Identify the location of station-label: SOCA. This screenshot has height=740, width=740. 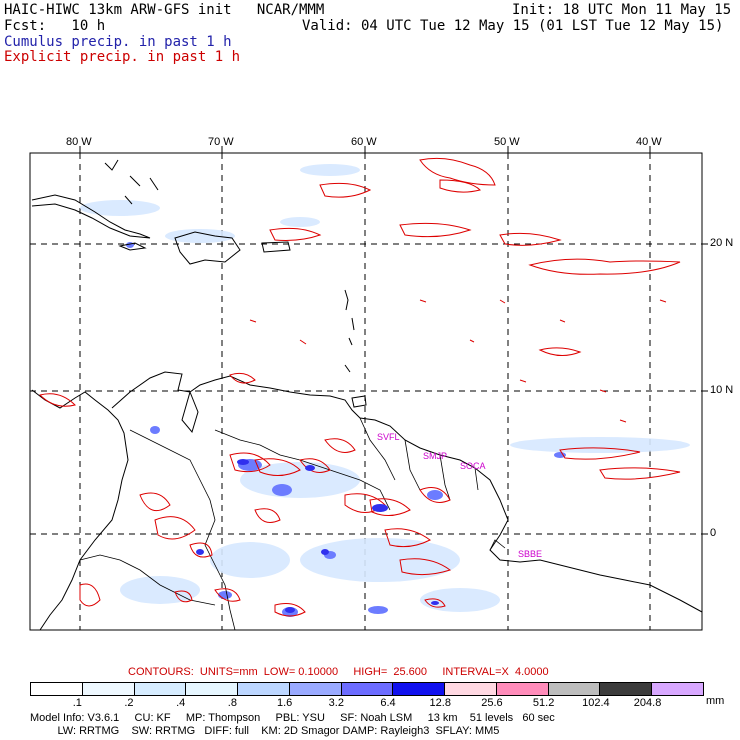
(473, 466).